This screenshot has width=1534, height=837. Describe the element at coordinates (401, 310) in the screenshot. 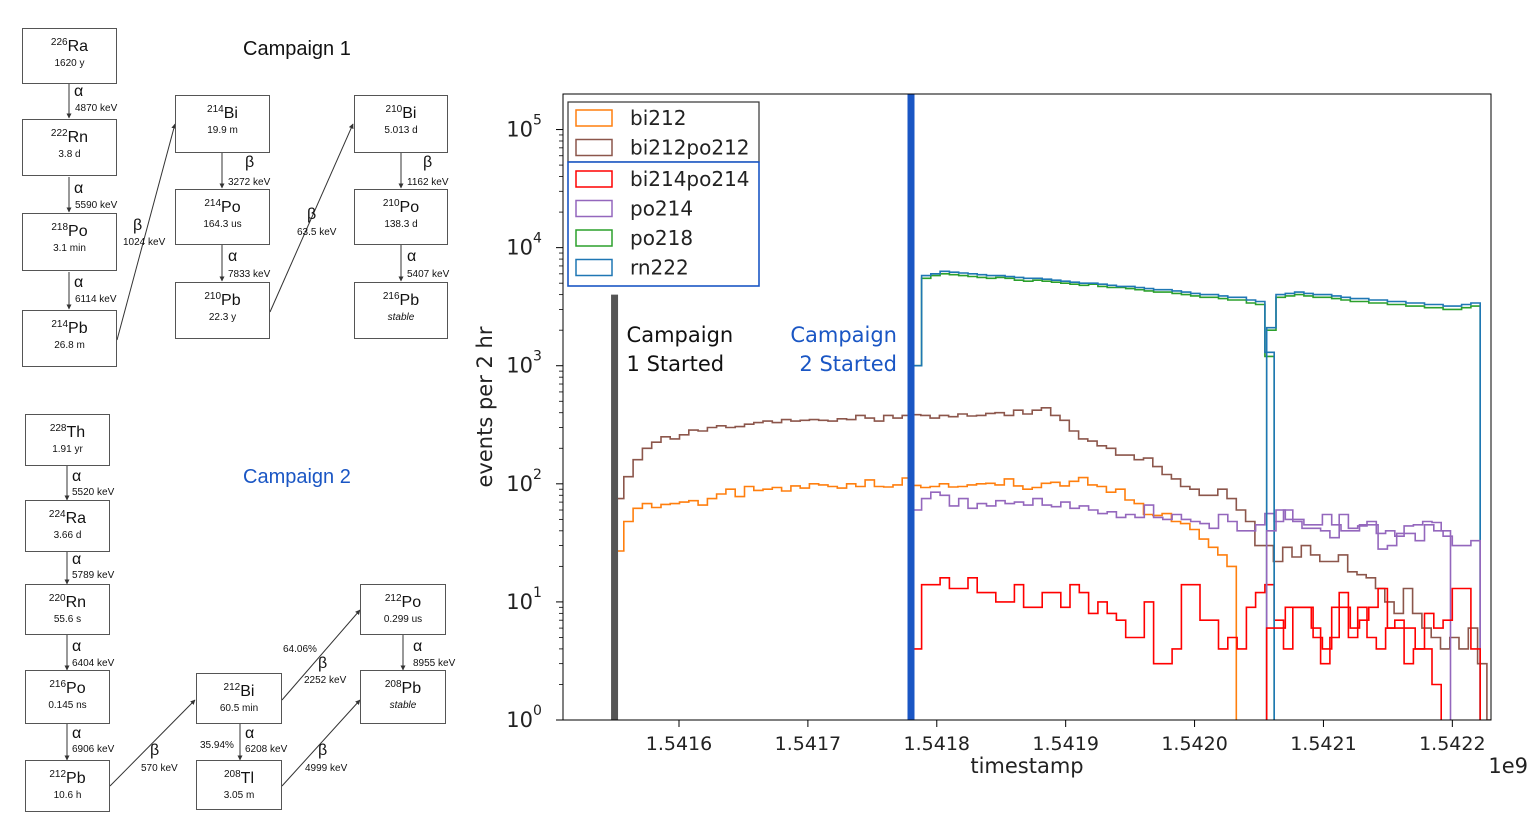

I see `nuclide-box-pb216: 216Pb stable` at that location.